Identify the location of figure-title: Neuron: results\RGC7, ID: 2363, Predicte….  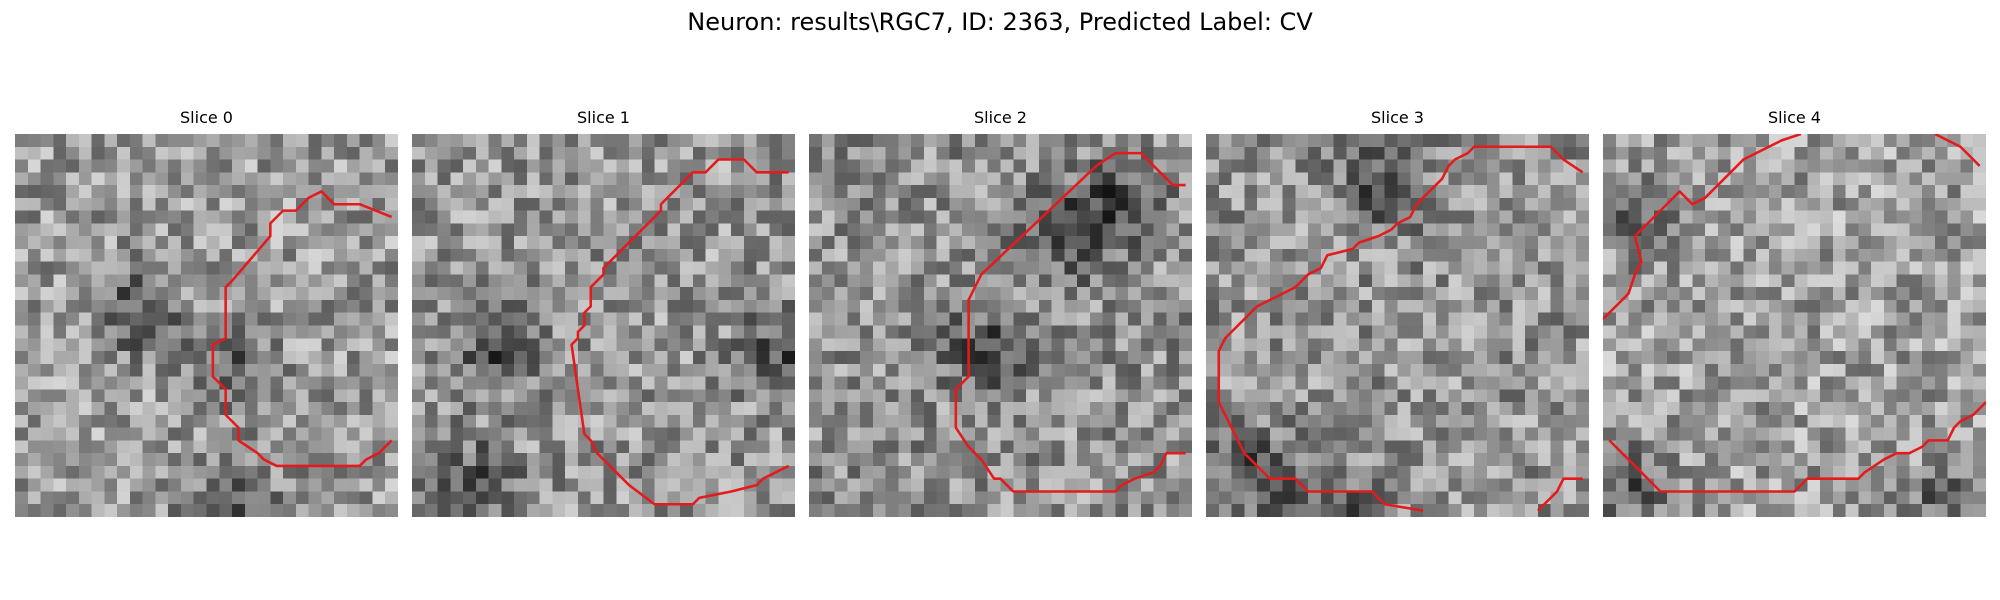
(1000, 22).